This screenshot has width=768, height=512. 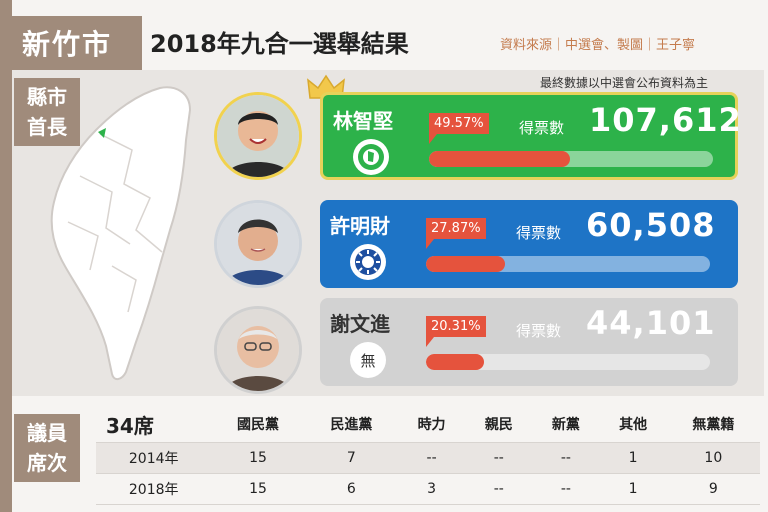 I want to click on column-header: 時力, so click(x=431, y=424).